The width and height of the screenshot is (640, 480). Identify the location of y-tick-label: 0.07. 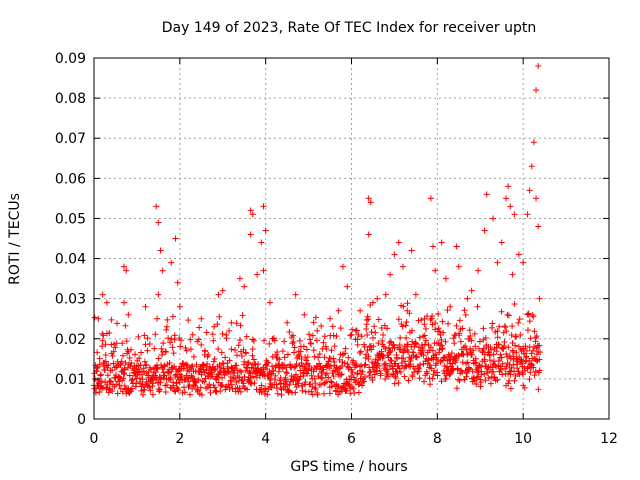
(70, 139).